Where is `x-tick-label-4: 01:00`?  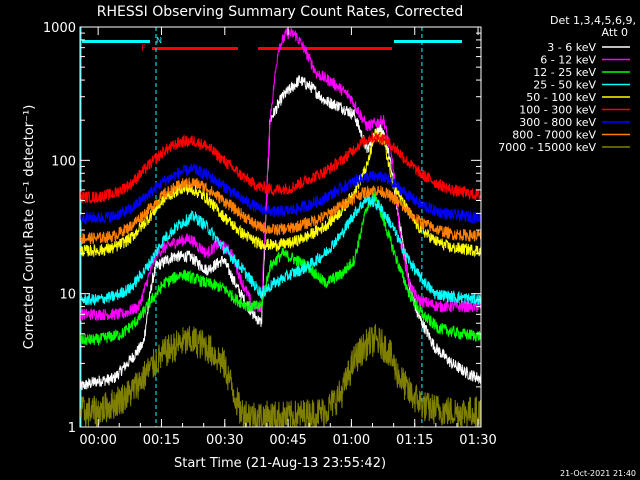
x-tick-label-4: 01:00 is located at coordinates (351, 440).